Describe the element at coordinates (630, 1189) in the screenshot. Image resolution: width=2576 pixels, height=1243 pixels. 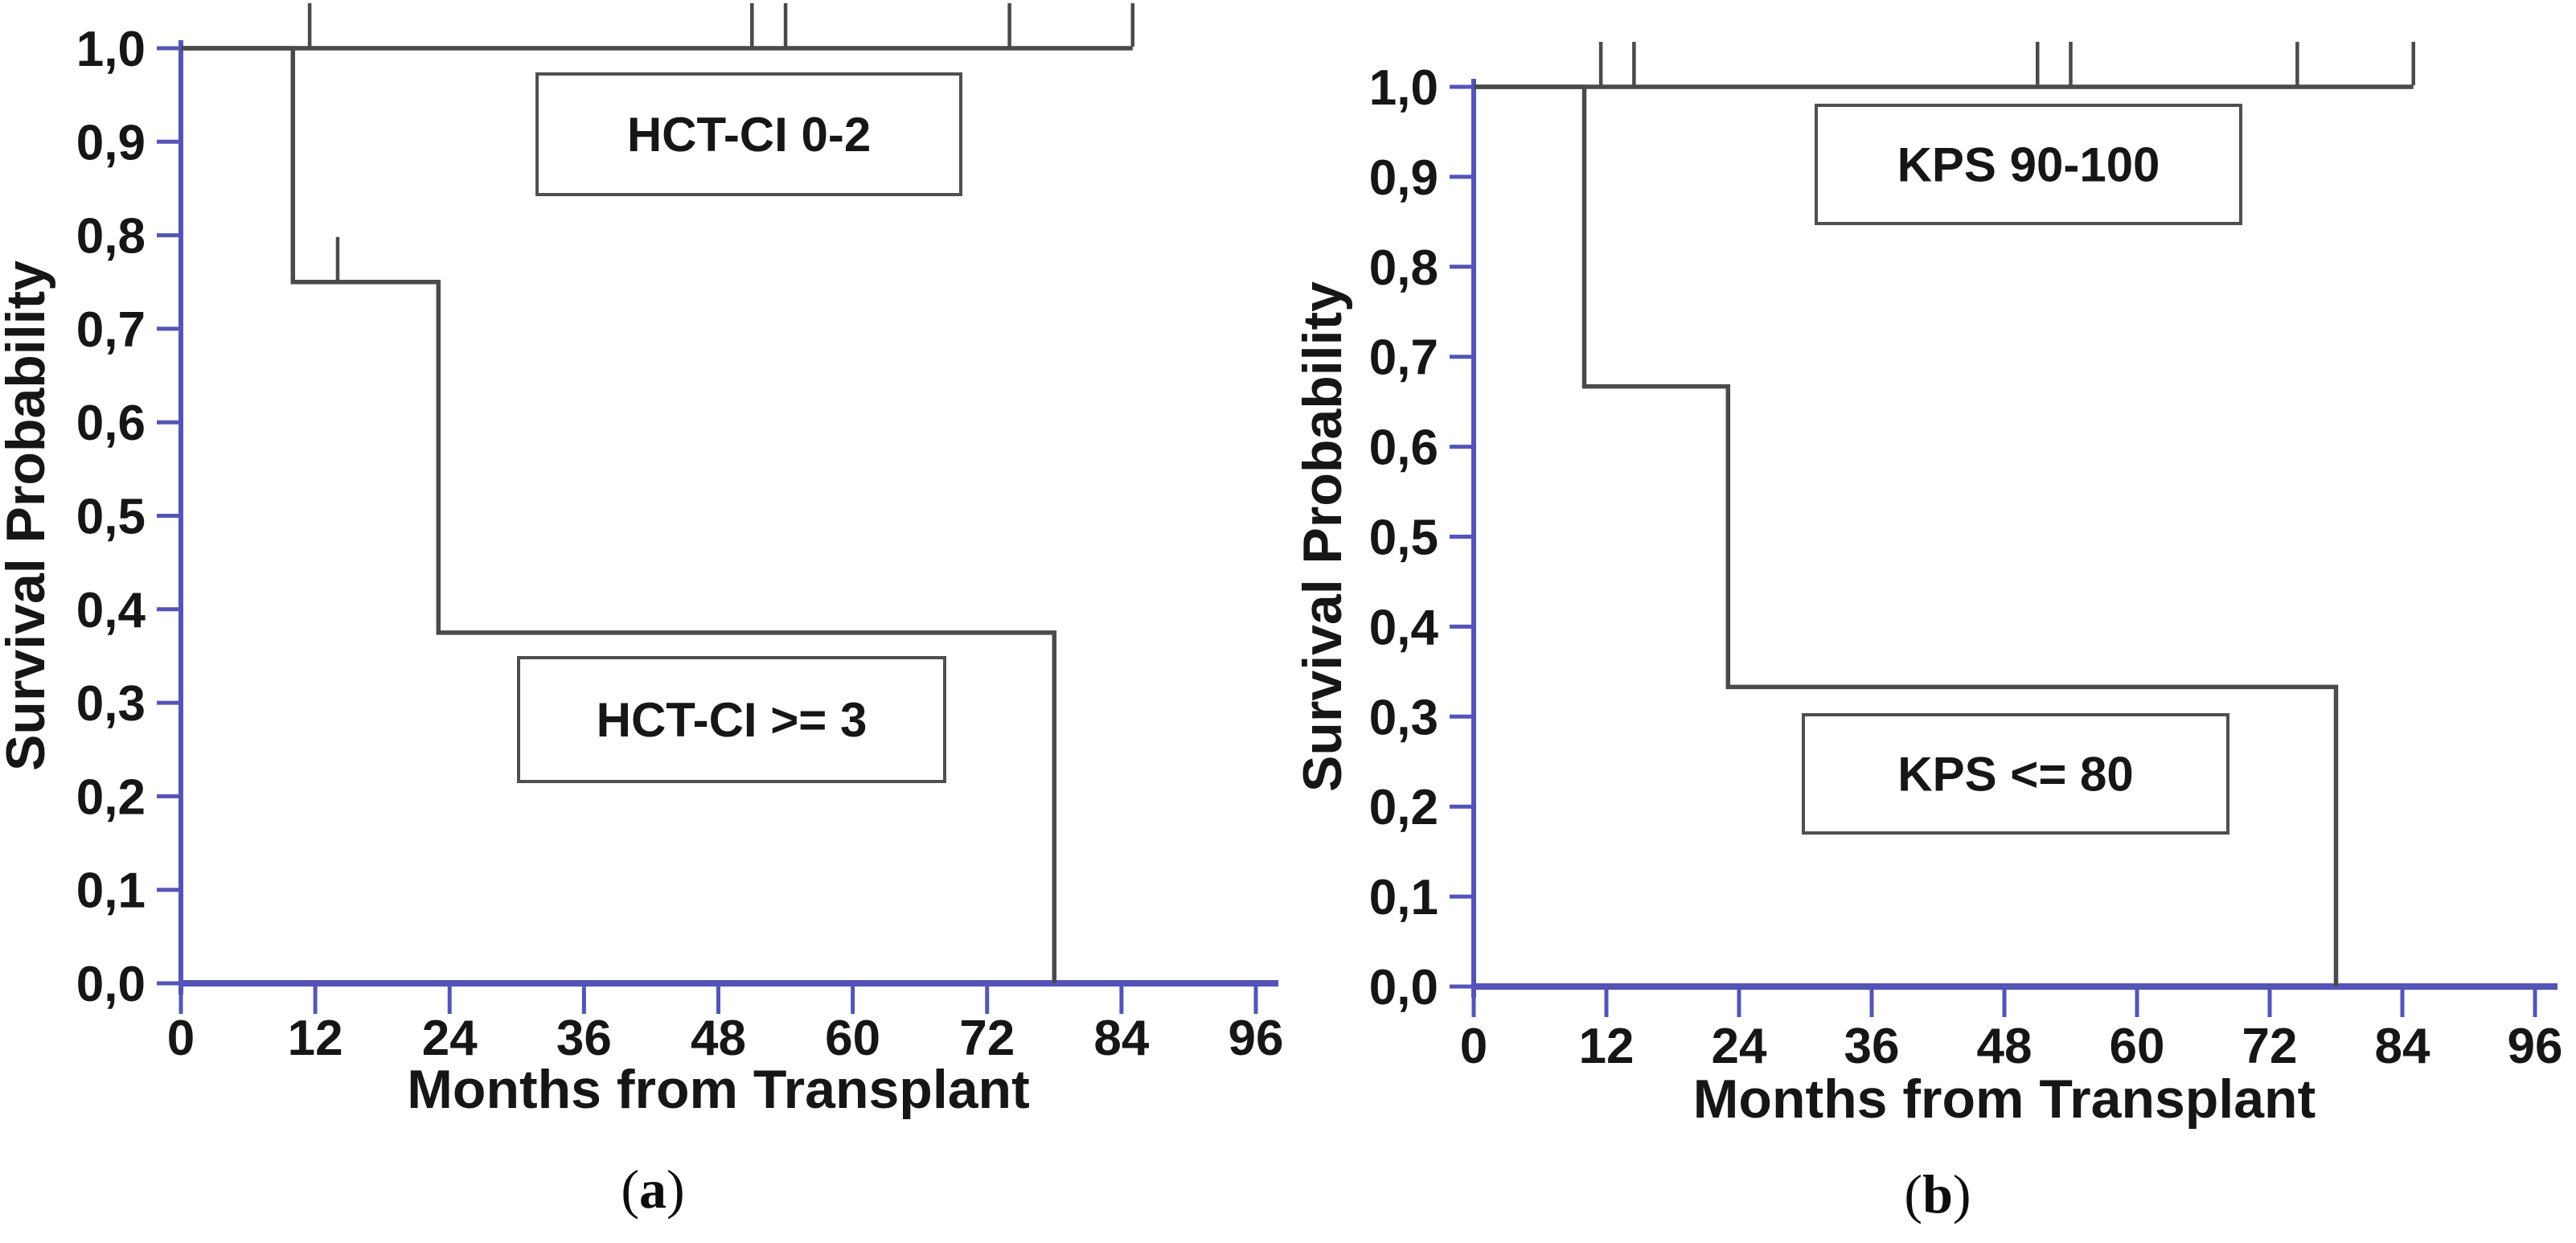
I see `caption-a-open: (` at that location.